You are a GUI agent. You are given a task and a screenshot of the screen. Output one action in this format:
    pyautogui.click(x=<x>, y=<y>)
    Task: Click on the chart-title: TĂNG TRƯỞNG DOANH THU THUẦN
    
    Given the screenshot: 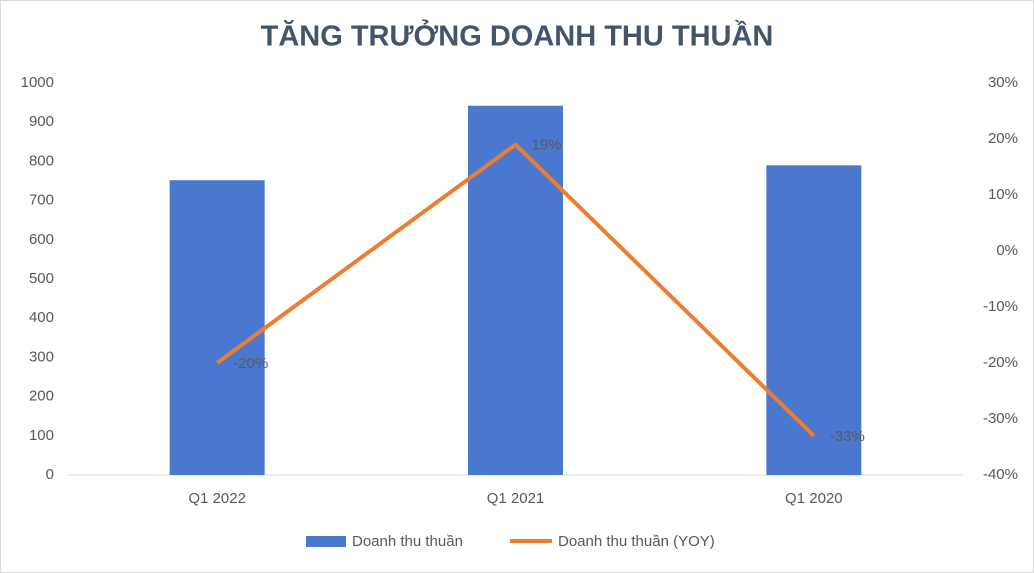 What is the action you would take?
    pyautogui.click(x=517, y=36)
    